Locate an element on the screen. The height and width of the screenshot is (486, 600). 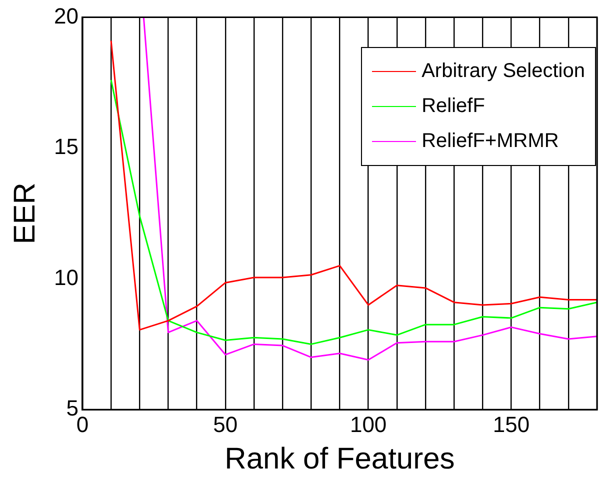
x-tick-label: 50 is located at coordinates (225, 424).